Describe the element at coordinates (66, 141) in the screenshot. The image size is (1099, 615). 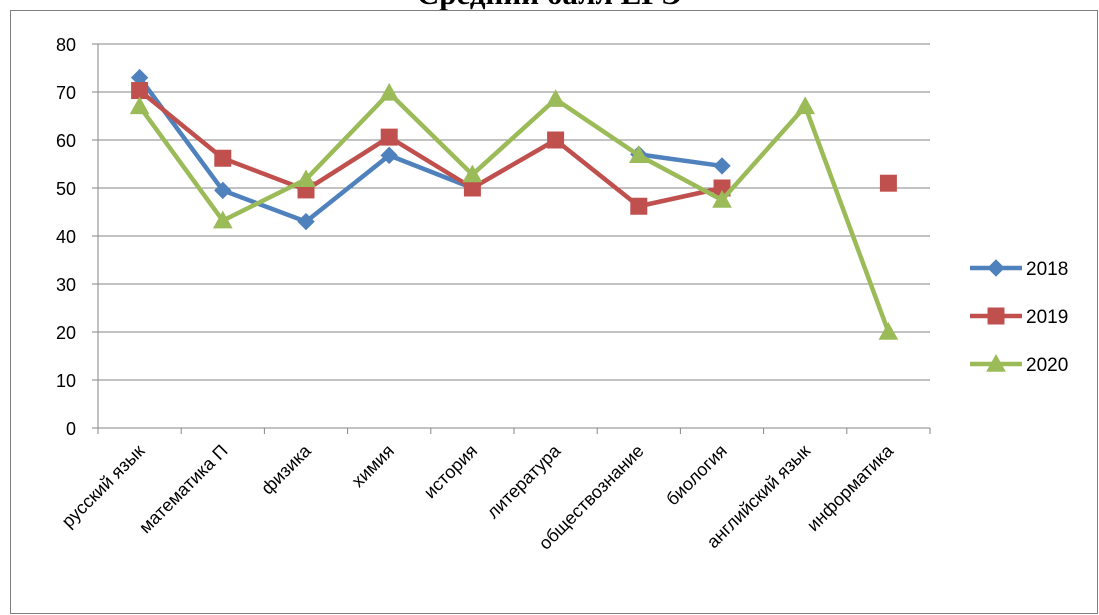
I see `y-tick-label: 60` at that location.